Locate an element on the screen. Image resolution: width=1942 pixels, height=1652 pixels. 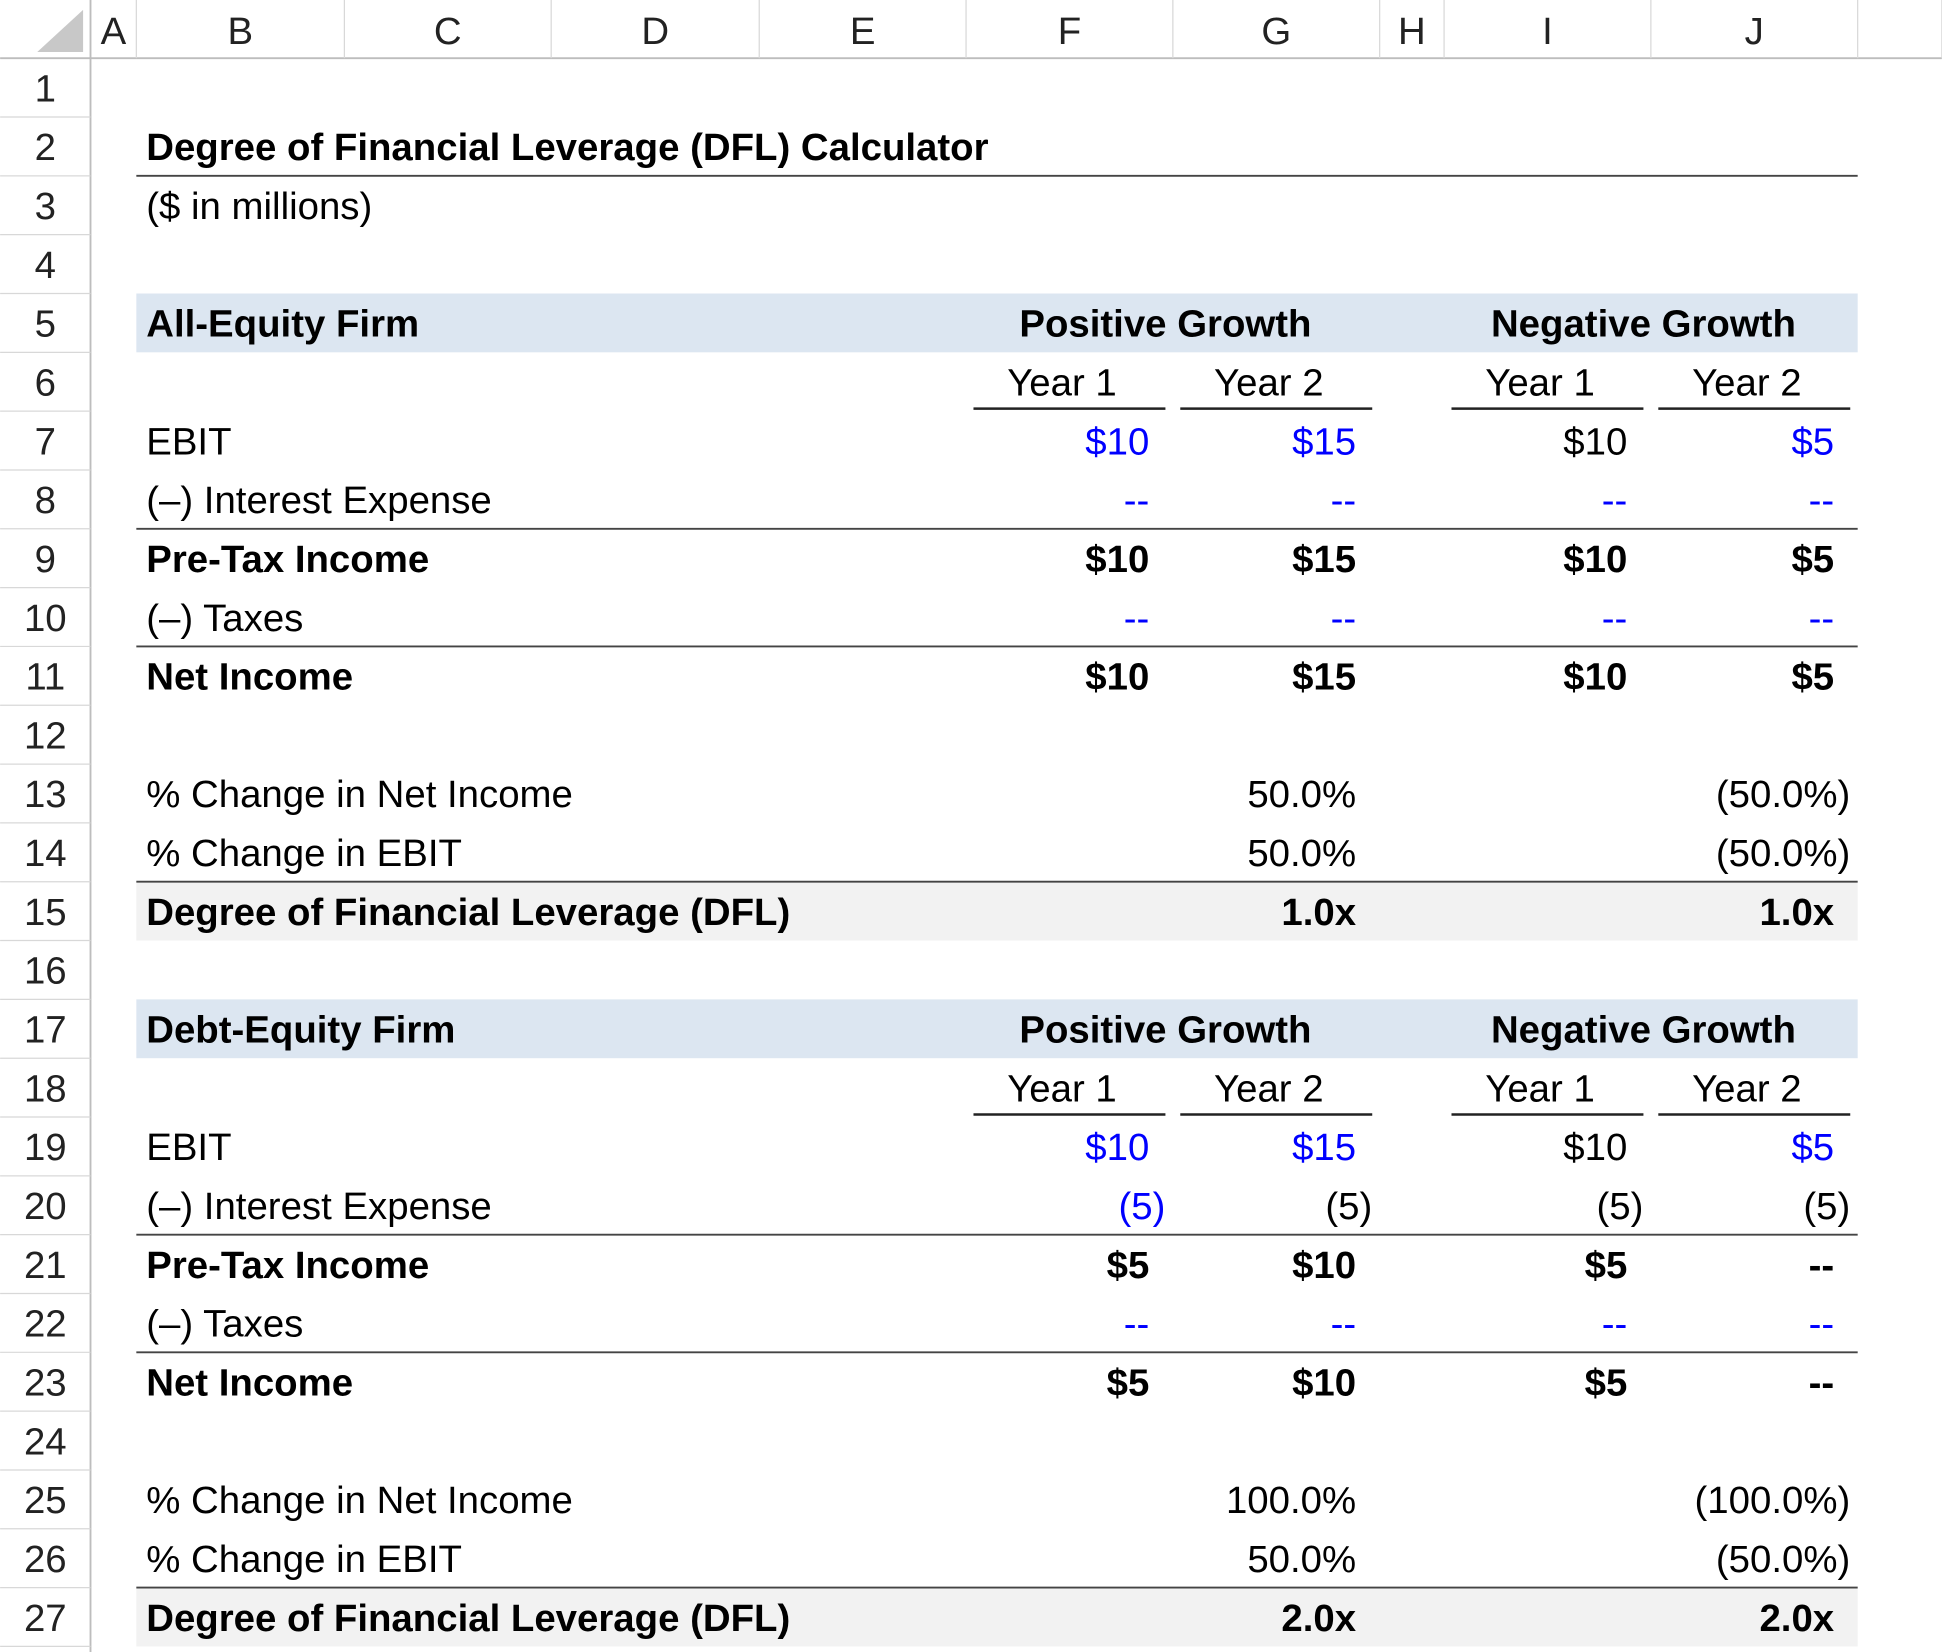
row-number: 3 is located at coordinates (45, 206).